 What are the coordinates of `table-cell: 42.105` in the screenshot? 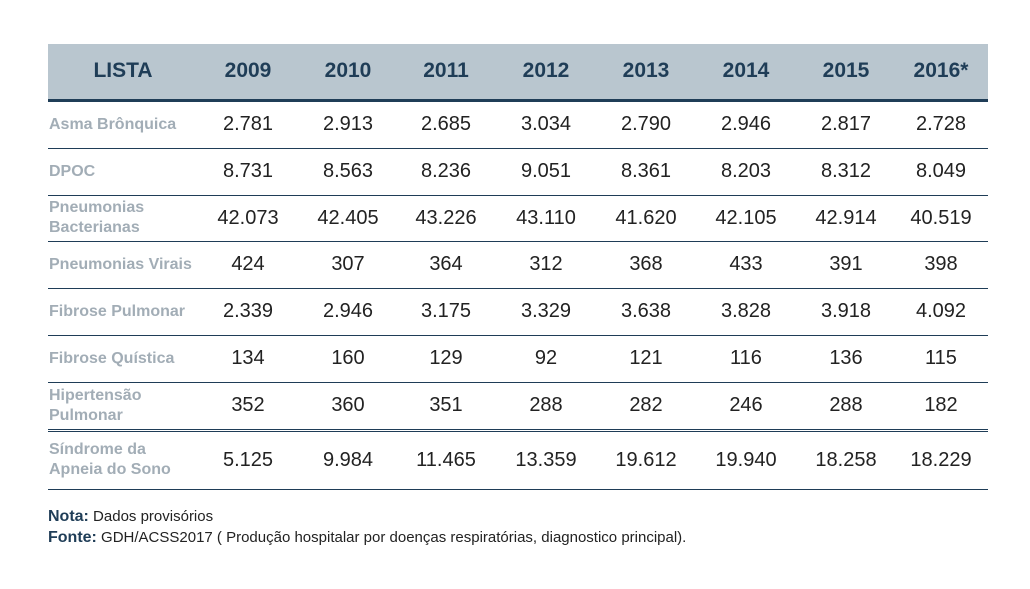 It's located at (746, 218).